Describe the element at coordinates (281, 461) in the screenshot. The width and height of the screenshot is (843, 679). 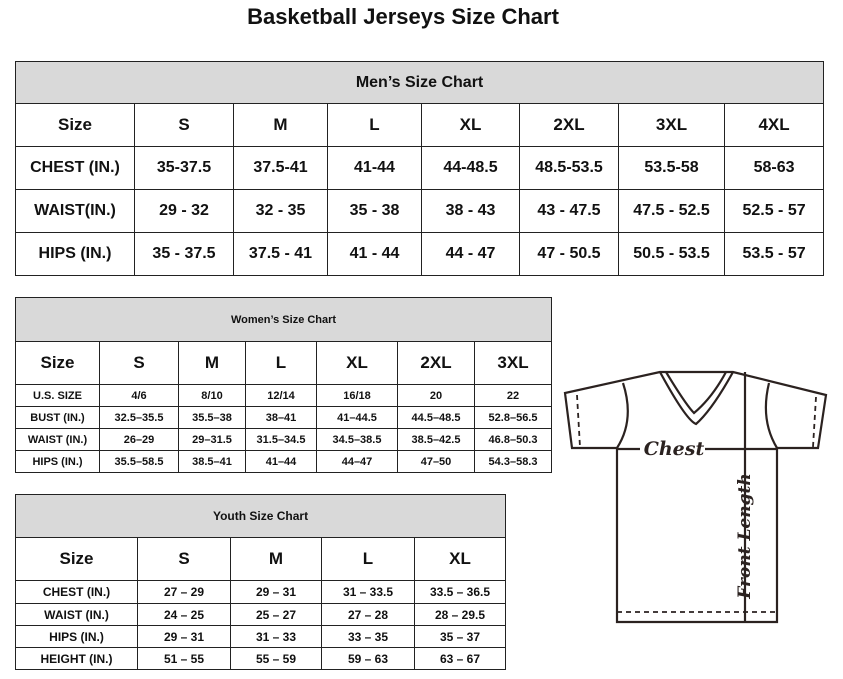
I see `table-cell: 41–44` at that location.